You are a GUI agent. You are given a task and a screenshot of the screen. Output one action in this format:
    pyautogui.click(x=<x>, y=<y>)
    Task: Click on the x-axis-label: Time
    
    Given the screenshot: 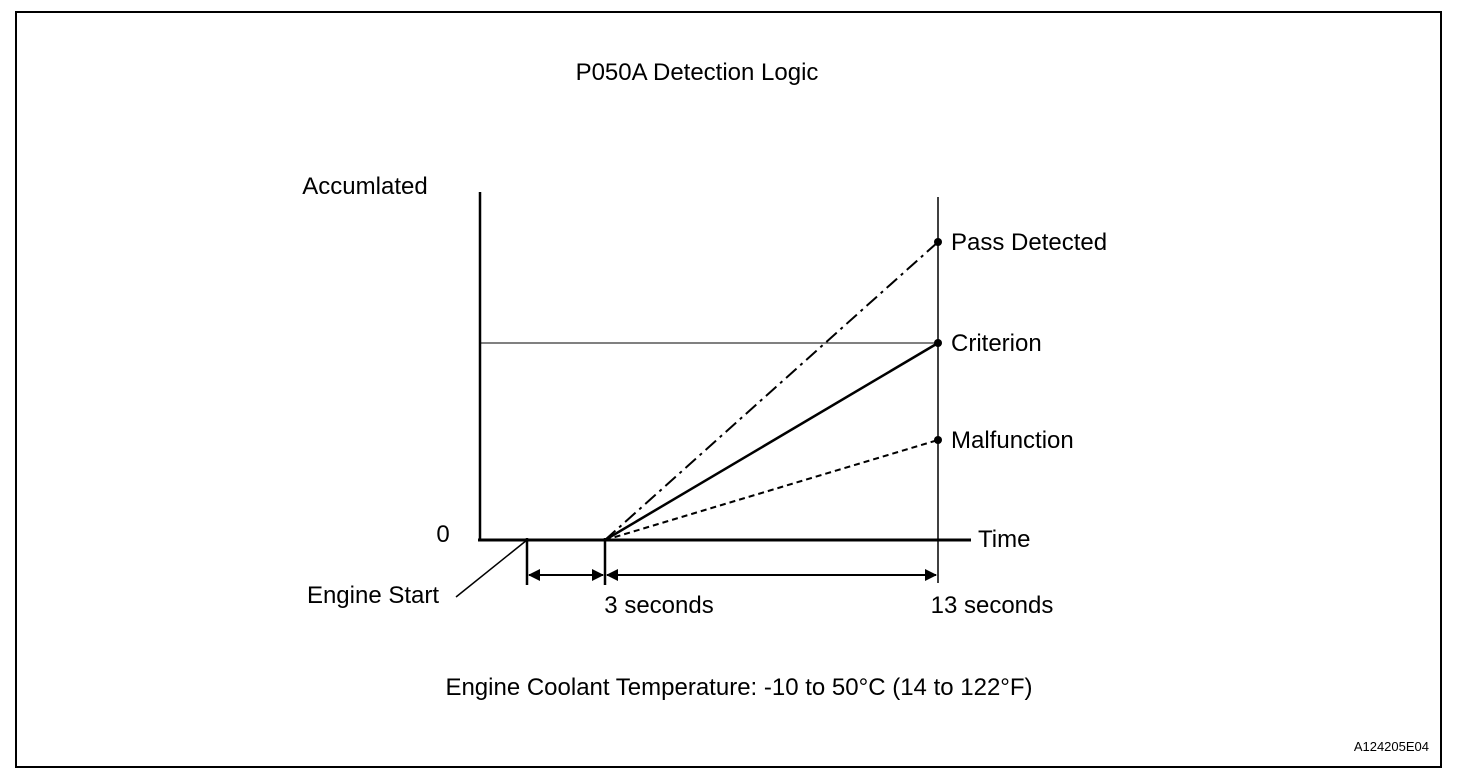 What is the action you would take?
    pyautogui.click(x=1004, y=539)
    